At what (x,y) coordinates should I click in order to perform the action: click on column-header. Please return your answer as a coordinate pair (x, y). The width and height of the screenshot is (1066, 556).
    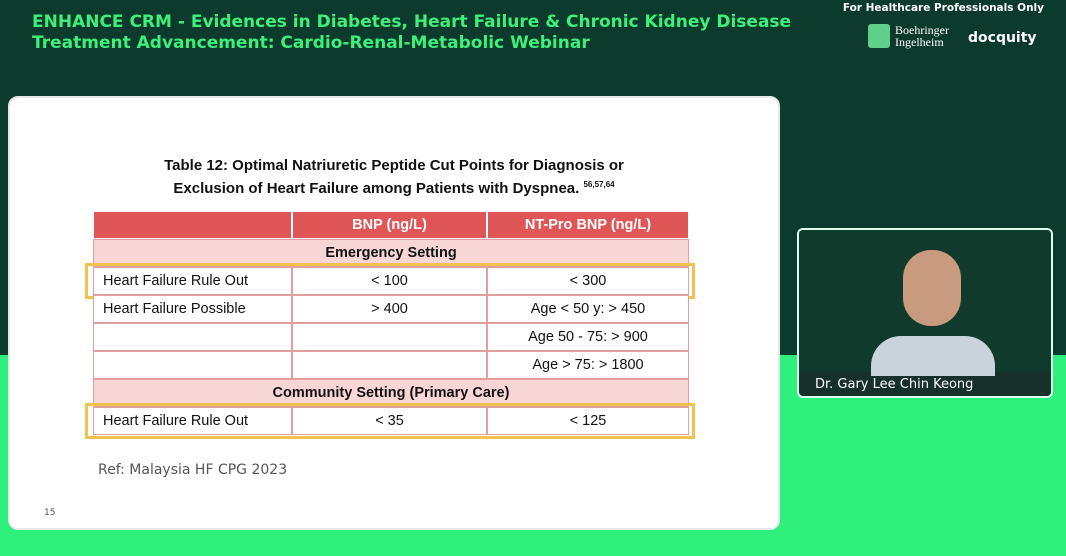
    Looking at the image, I should click on (192, 225).